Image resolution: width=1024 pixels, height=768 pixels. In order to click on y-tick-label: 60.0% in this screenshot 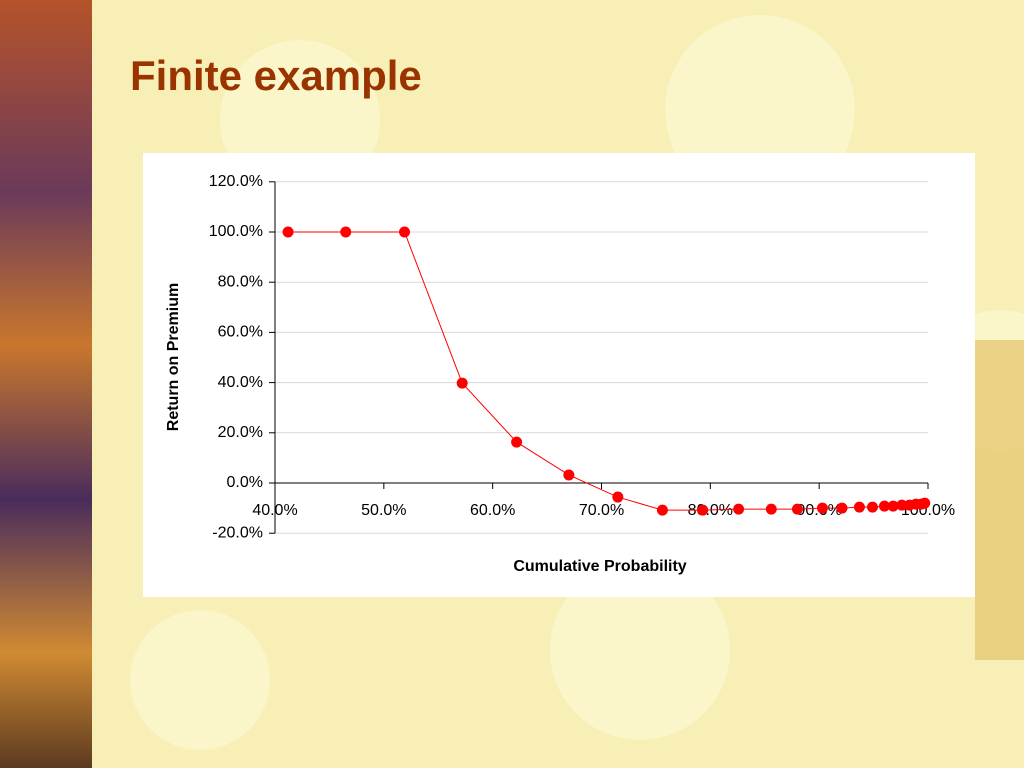, I will do `click(240, 332)`.